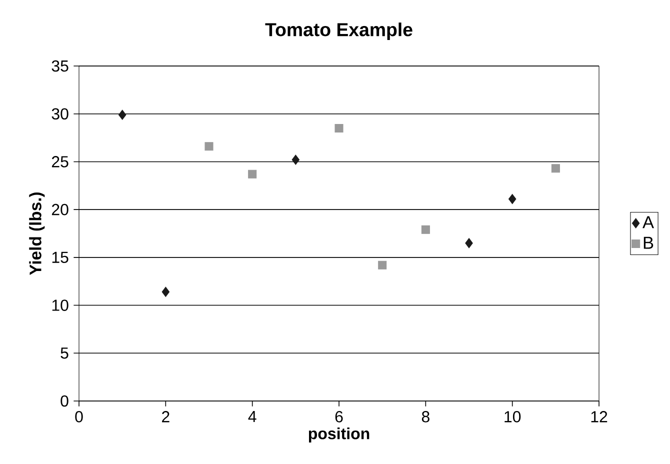  What do you see at coordinates (37, 234) in the screenshot?
I see `y-axis-title: Yield (lbs.)` at bounding box center [37, 234].